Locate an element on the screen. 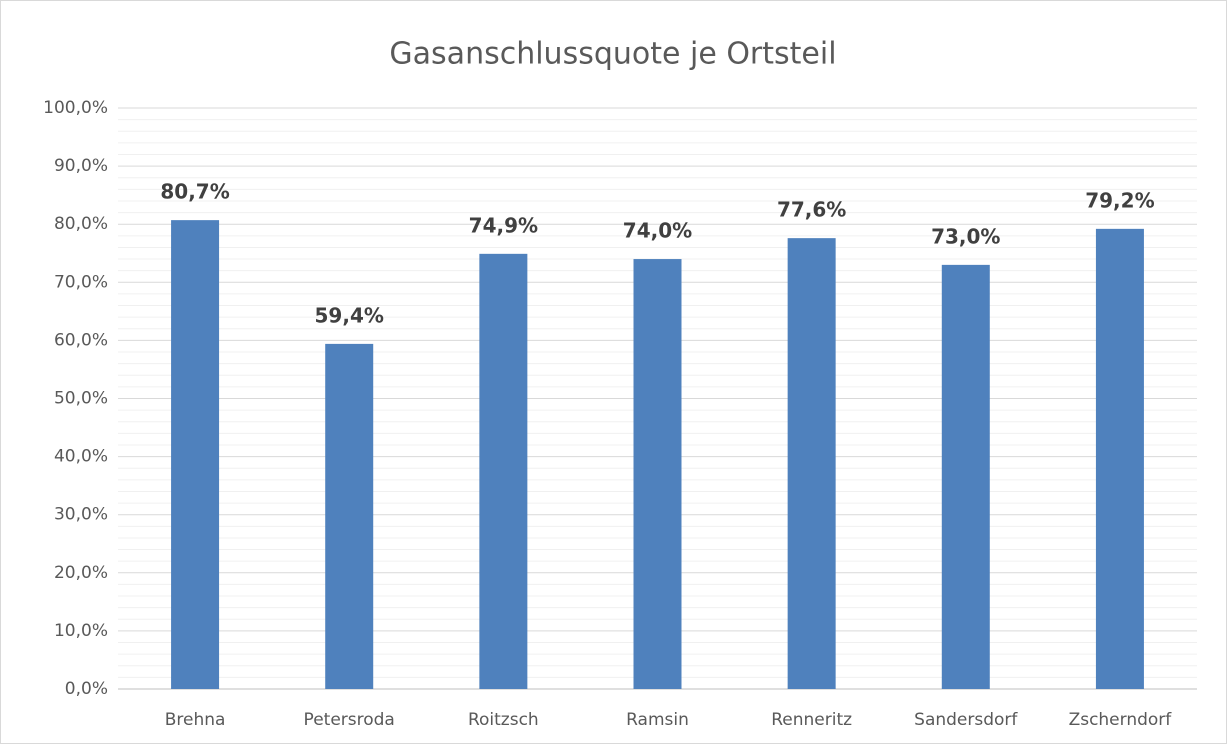  y-tick-label: 40,0% is located at coordinates (81, 457).